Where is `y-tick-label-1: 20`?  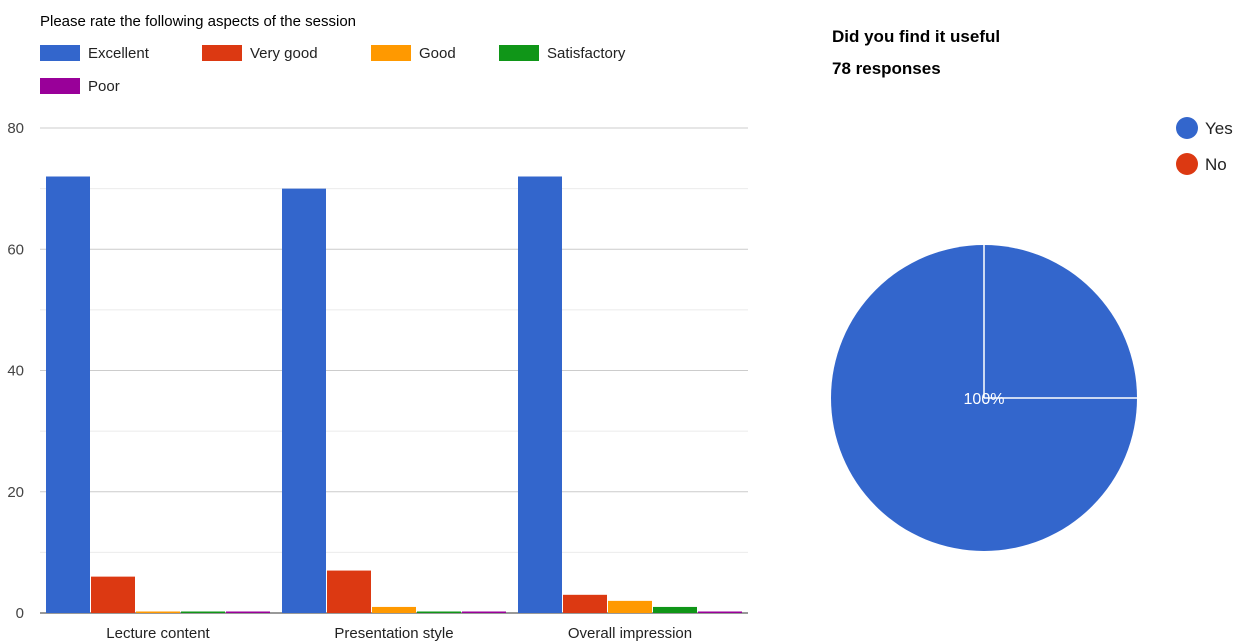
y-tick-label-1: 20 is located at coordinates (15, 492).